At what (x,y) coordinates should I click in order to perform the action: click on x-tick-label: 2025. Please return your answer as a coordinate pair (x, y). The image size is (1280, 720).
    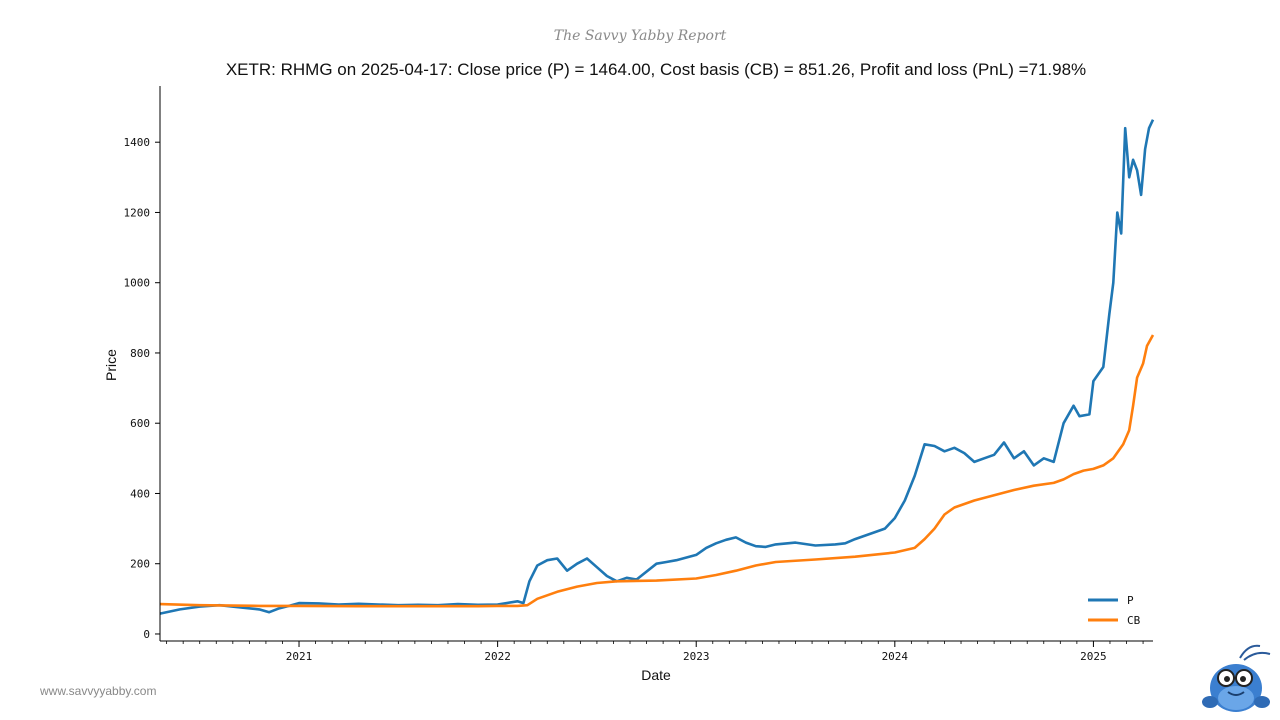
    Looking at the image, I should click on (1093, 656).